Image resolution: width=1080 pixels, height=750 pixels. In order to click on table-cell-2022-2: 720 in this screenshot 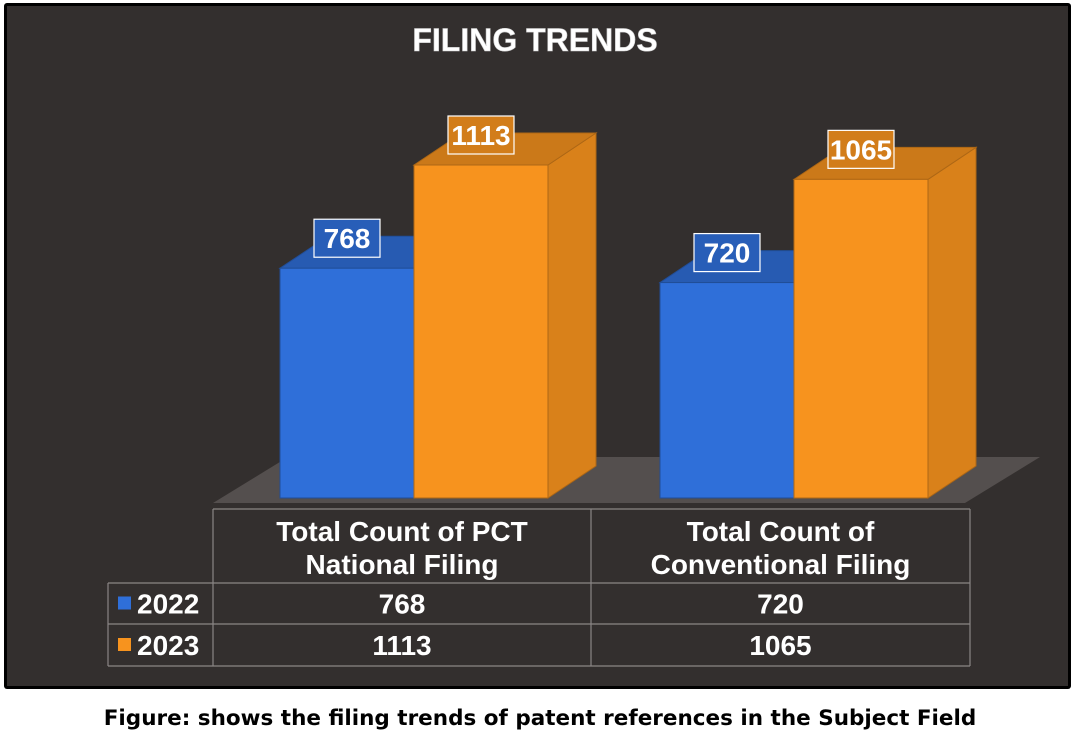, I will do `click(780, 604)`.